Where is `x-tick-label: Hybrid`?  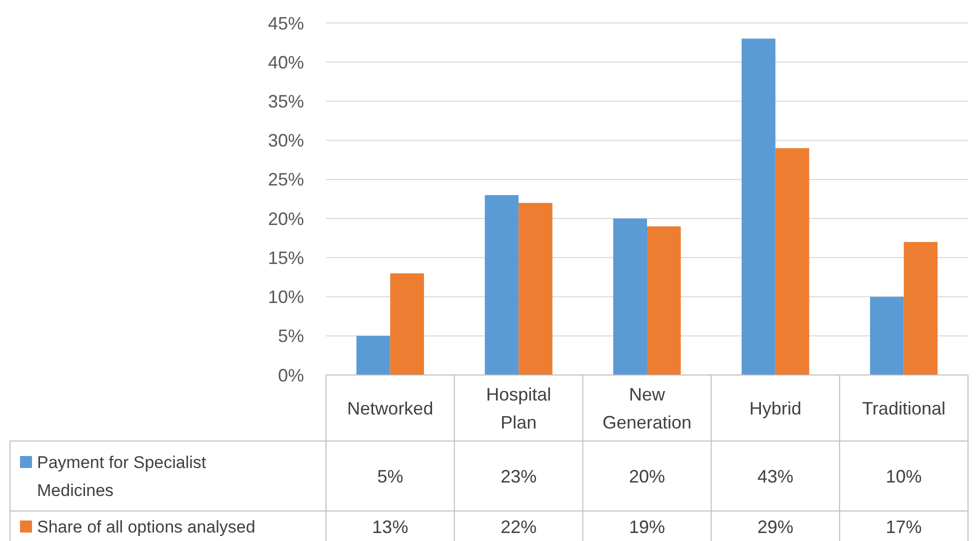
x-tick-label: Hybrid is located at coordinates (775, 408).